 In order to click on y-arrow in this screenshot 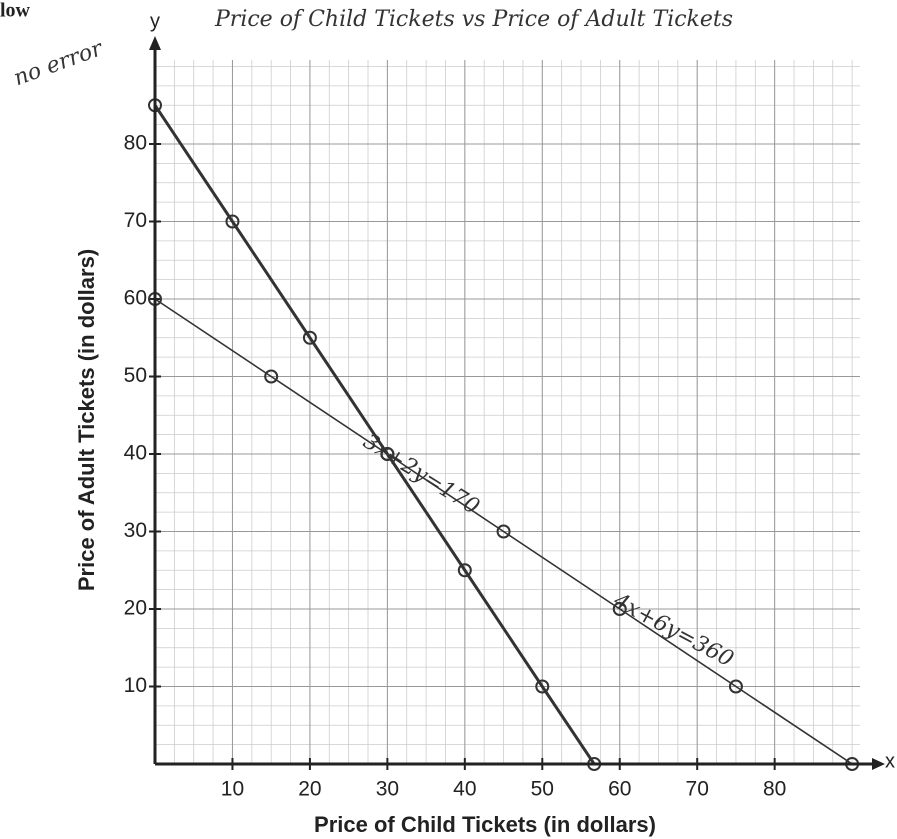, I will do `click(155, 43)`.